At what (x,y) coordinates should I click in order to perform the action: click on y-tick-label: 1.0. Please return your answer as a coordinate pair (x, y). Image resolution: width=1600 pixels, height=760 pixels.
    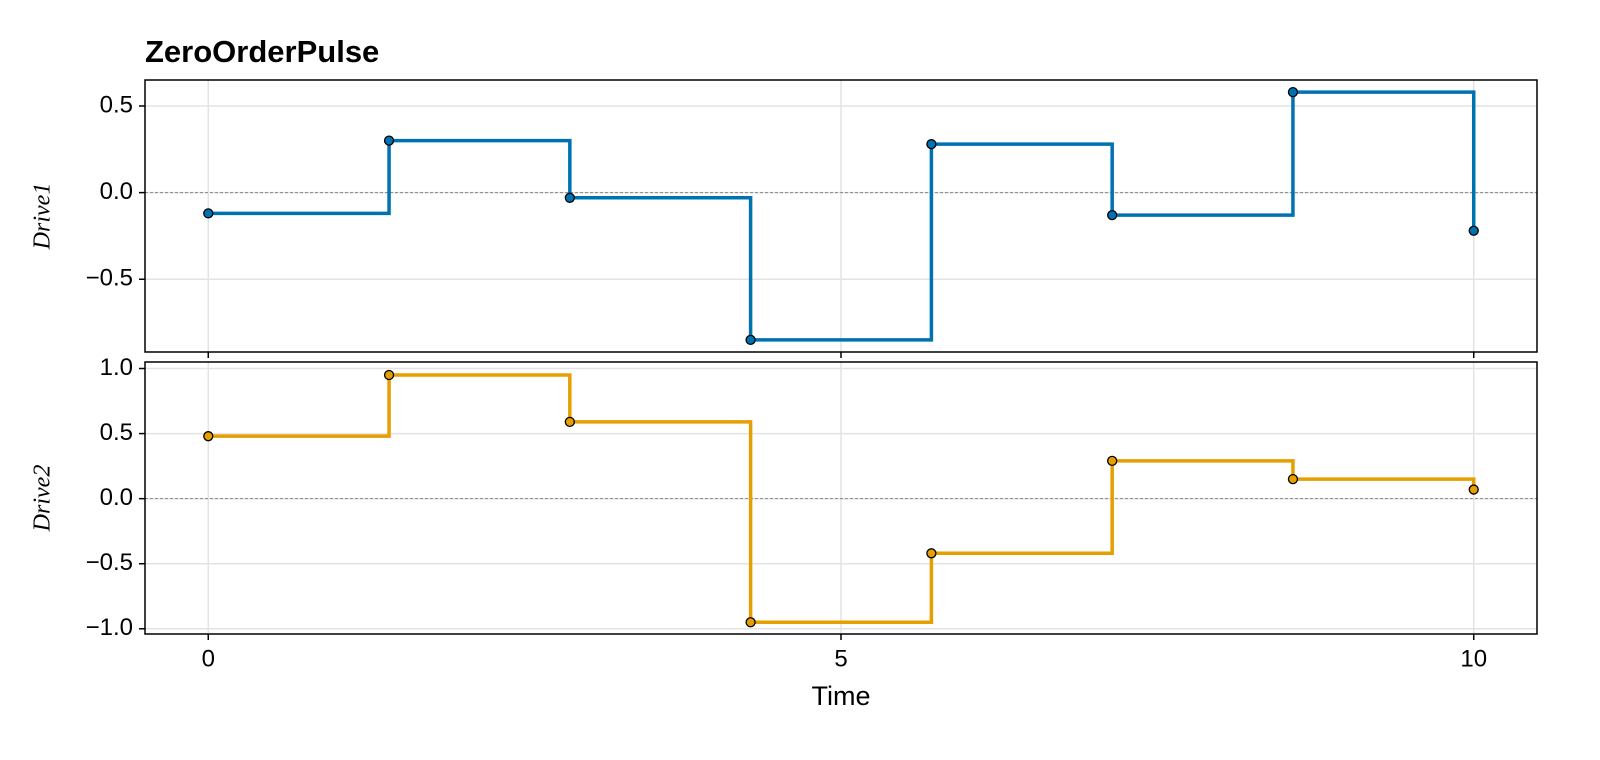
    Looking at the image, I should click on (116, 367).